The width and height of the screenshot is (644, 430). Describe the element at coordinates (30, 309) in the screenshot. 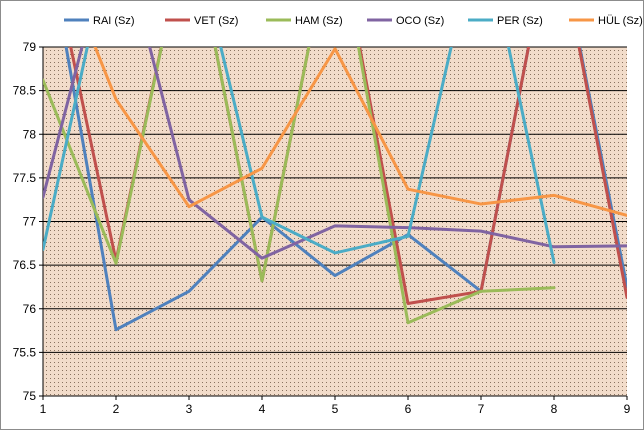

I see `y-tick-label: 76` at that location.